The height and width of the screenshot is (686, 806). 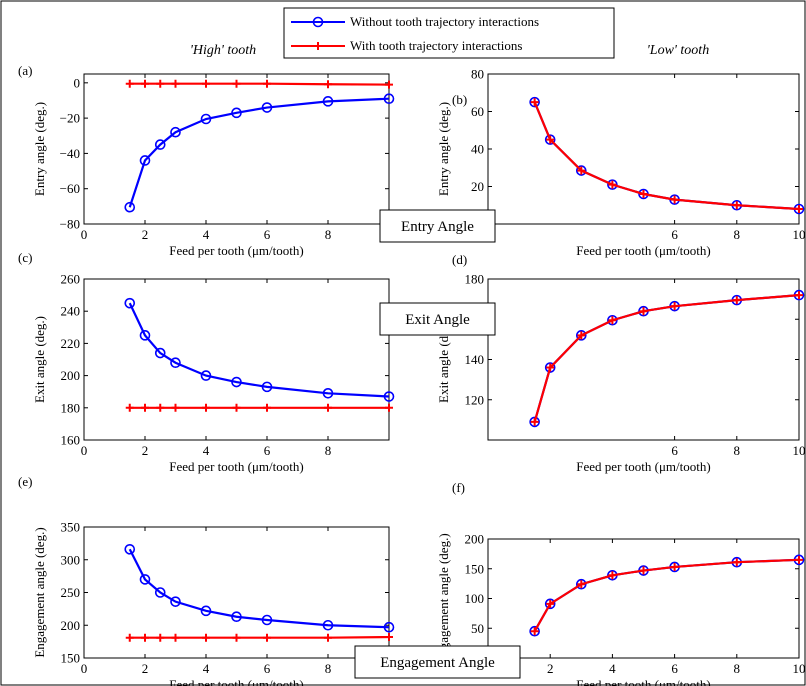 What do you see at coordinates (477, 149) in the screenshot?
I see `y-tick-label: 40` at bounding box center [477, 149].